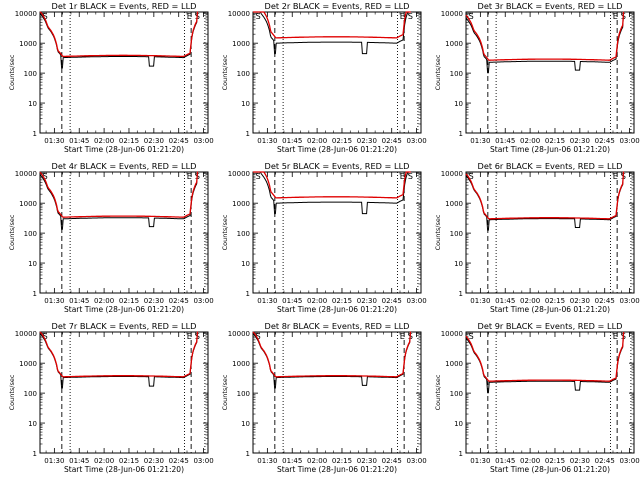 The height and width of the screenshot is (480, 640). Describe the element at coordinates (337, 6) in the screenshot. I see `chart-title: Det 2r BLACK = Events, RED = LLD` at that location.